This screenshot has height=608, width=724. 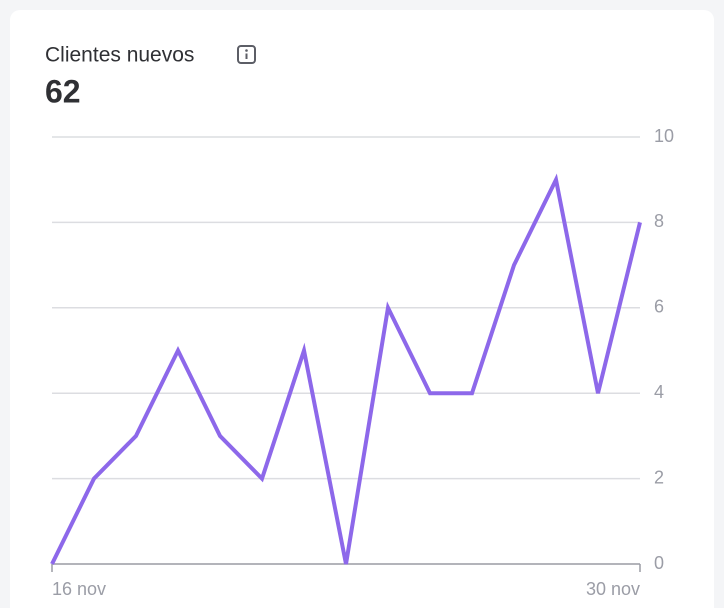 What do you see at coordinates (246, 54) in the screenshot?
I see `info-icon` at bounding box center [246, 54].